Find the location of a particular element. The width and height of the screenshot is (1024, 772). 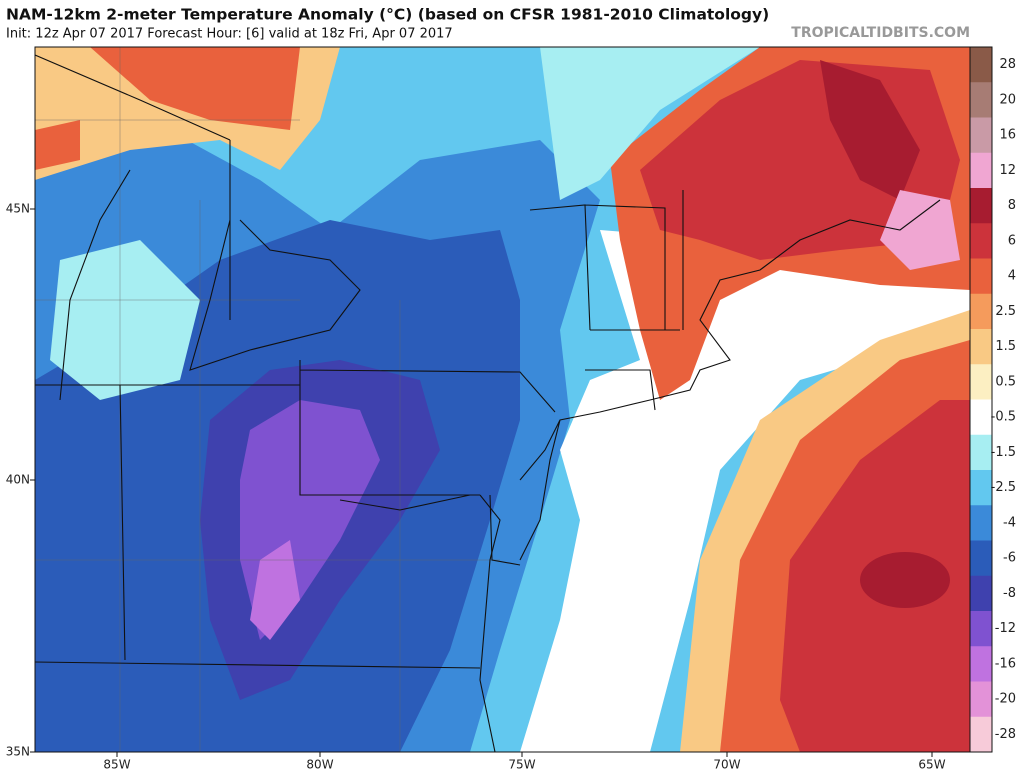

colorbar-label: 6 is located at coordinates (1012, 240).